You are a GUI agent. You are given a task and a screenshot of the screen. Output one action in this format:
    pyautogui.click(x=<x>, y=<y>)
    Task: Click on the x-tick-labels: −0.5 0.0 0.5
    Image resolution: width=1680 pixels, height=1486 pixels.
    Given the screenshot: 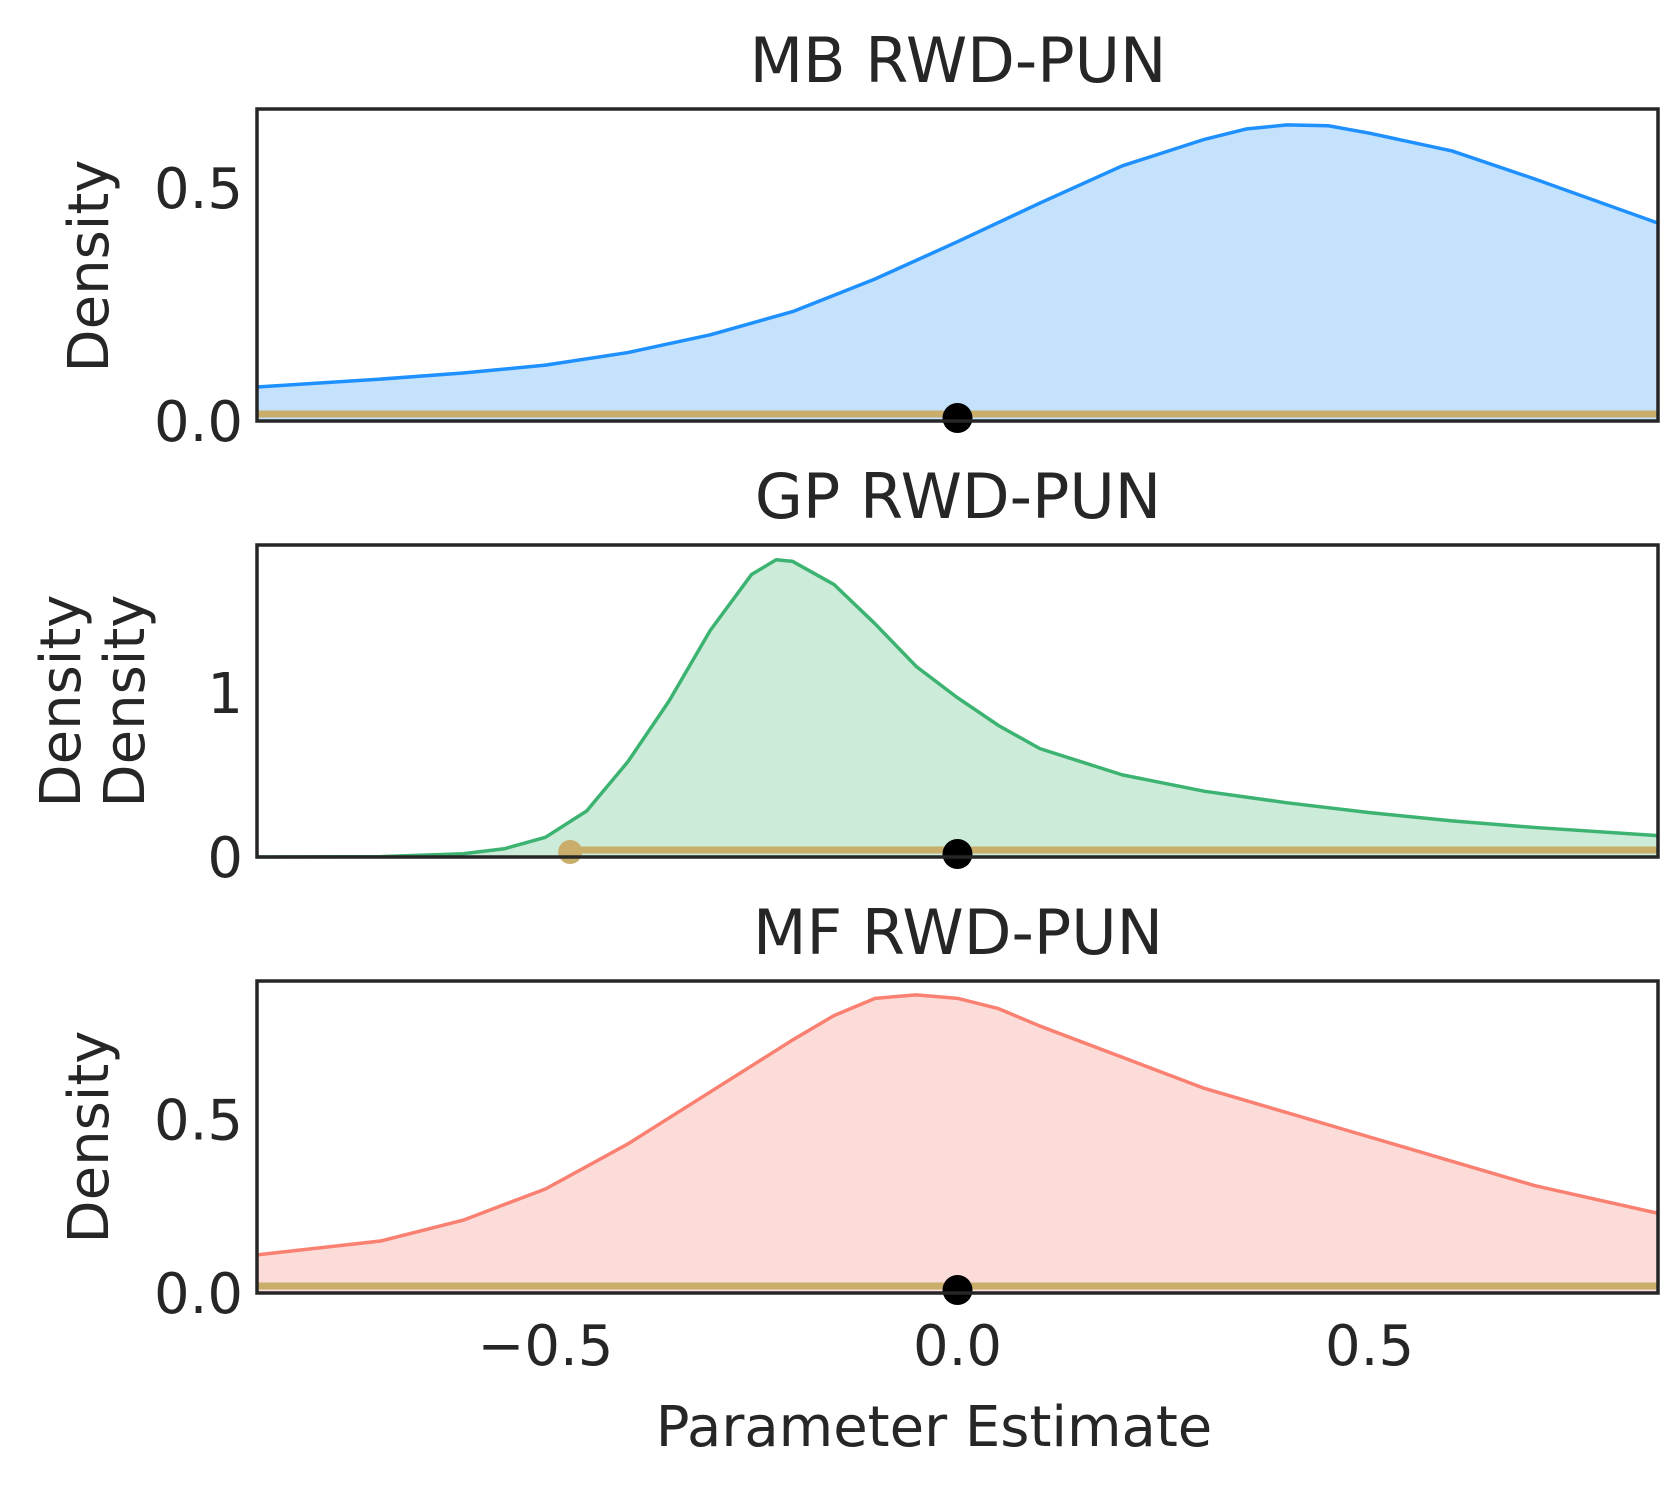 What is the action you would take?
    pyautogui.click(x=945, y=1346)
    